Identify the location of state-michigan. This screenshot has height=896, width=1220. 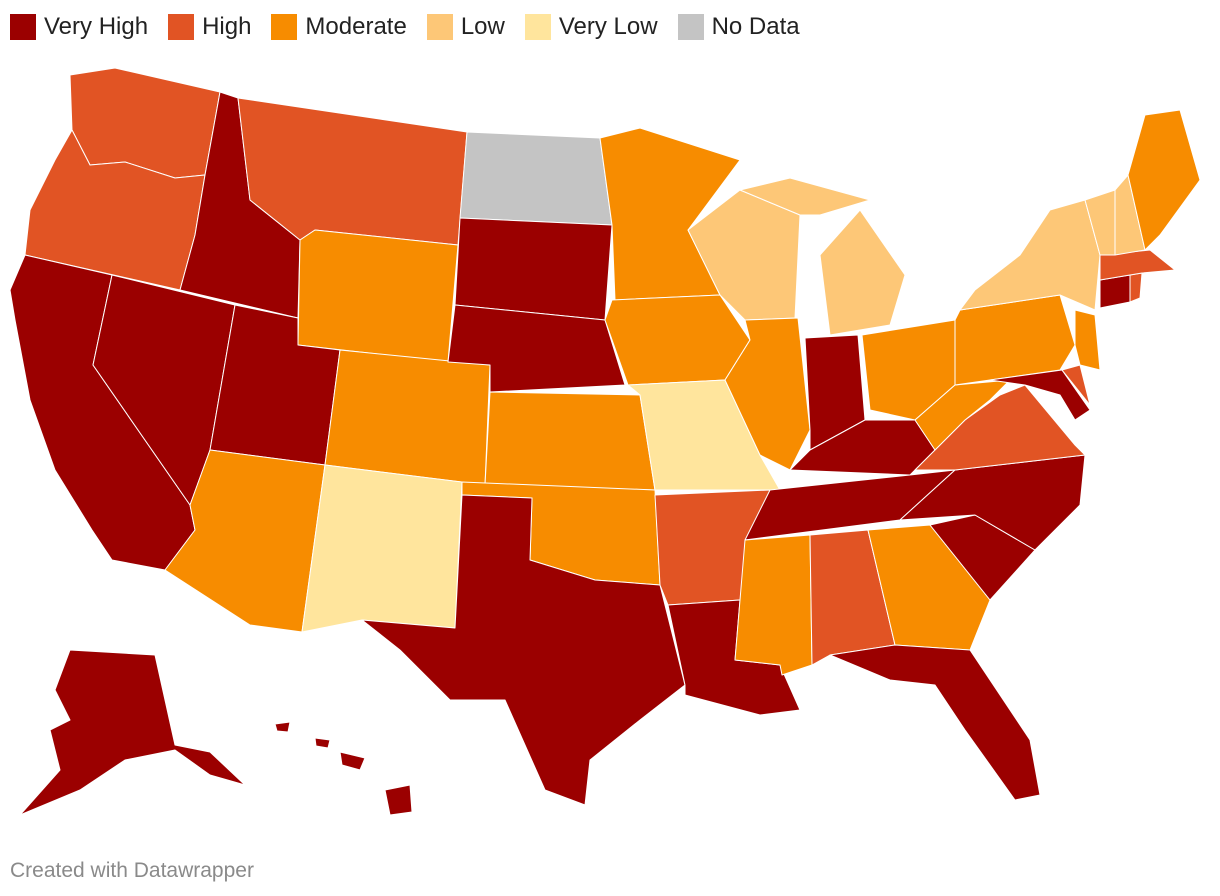
(862, 272).